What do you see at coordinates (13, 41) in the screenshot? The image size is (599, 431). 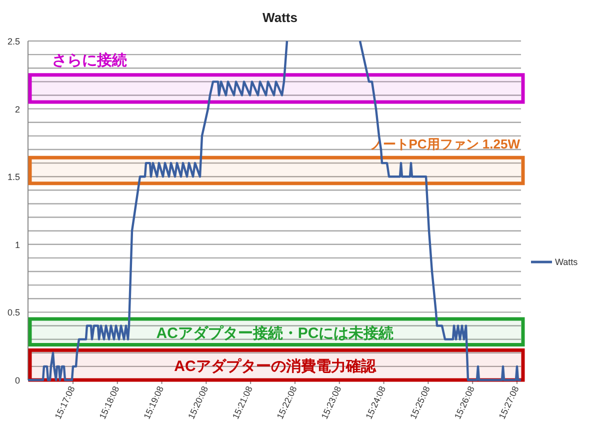 I see `y-tick-label: 2.5` at bounding box center [13, 41].